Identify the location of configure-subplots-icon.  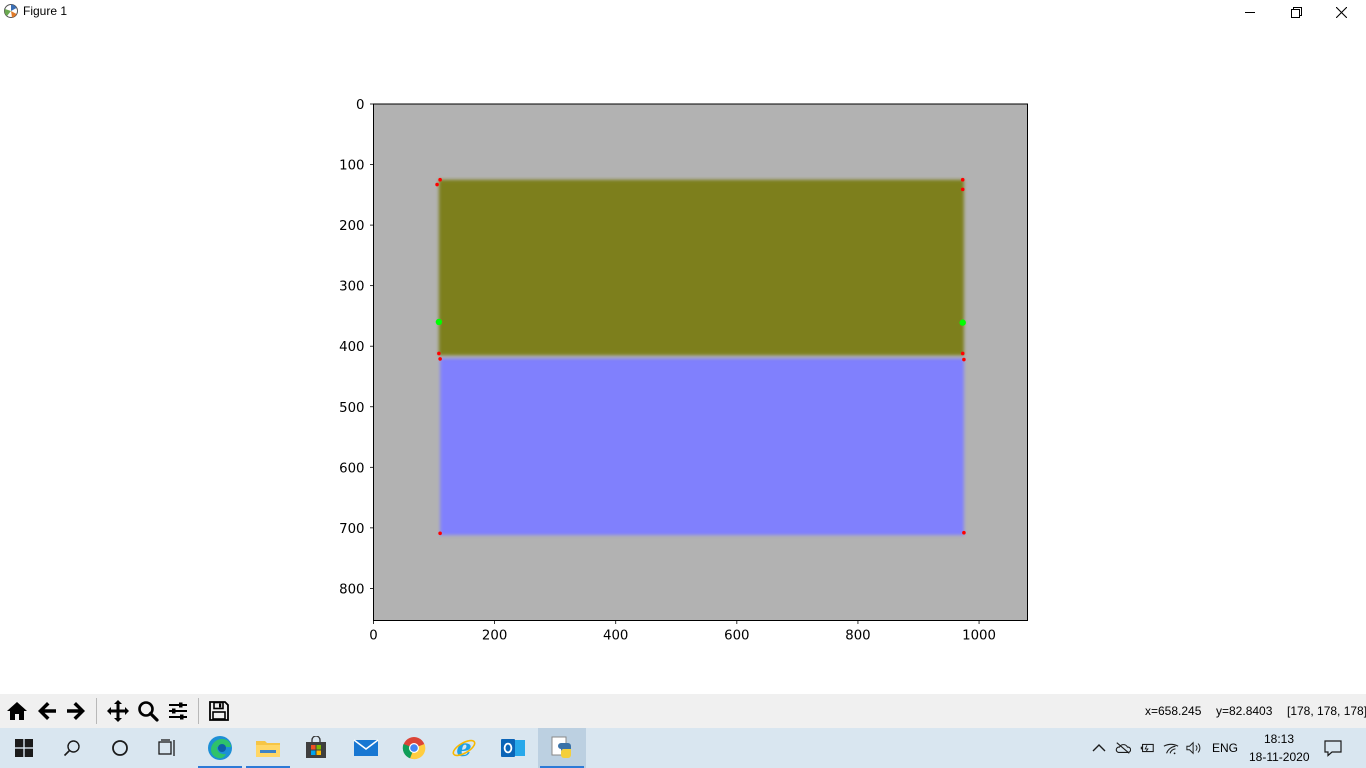
(178, 711).